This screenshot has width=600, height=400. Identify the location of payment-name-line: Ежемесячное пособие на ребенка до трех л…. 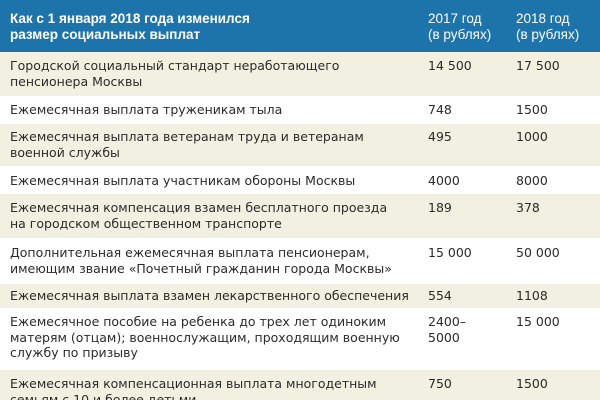
(198, 321).